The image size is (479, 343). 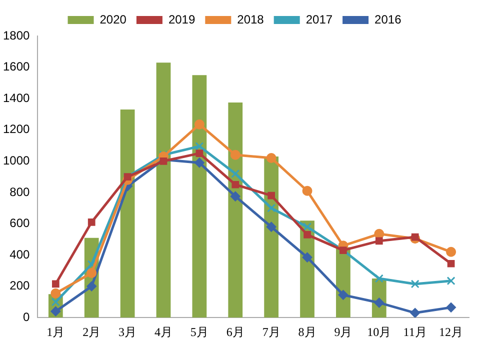 I want to click on x-tick-label: 11月, so click(x=415, y=331).